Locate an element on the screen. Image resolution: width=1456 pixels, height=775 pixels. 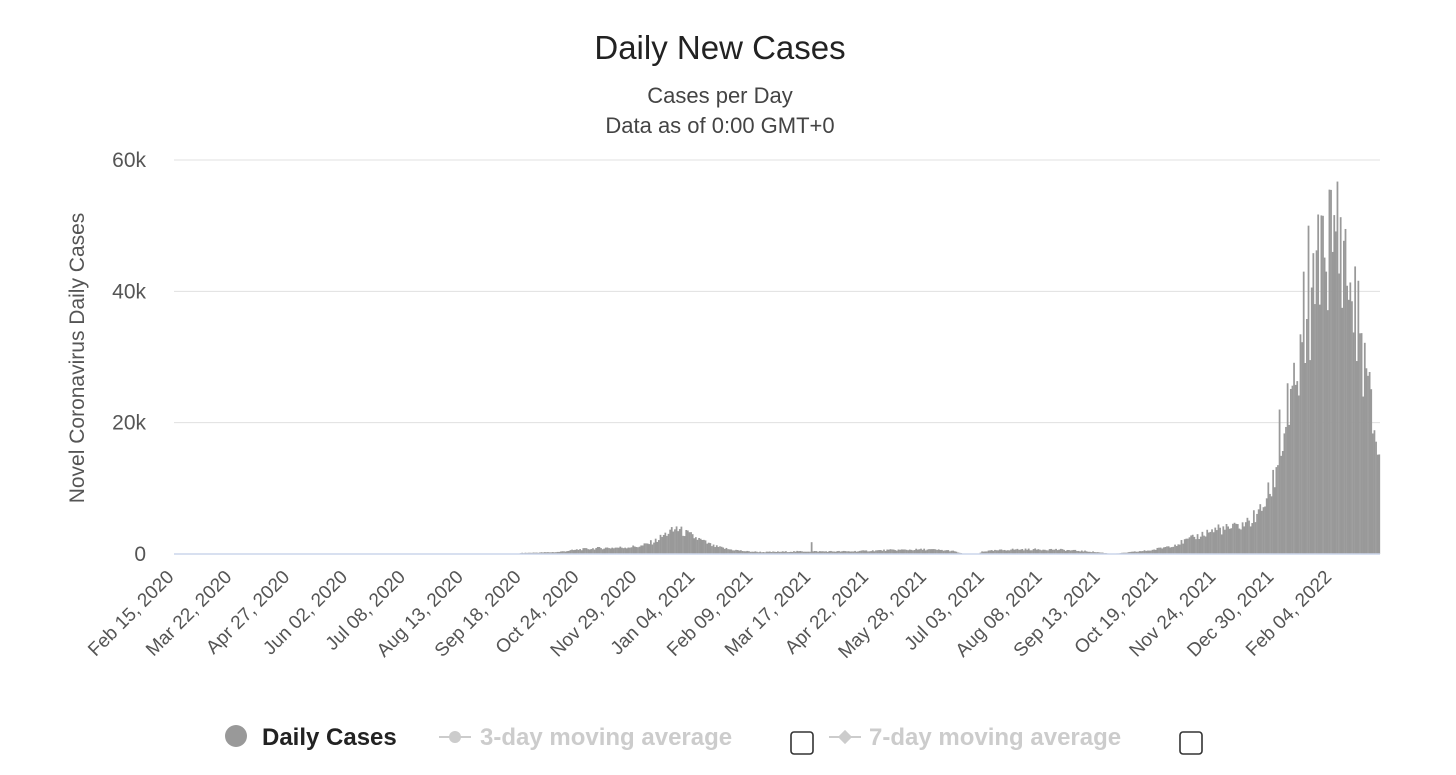
toggle-checkbox-3-day is located at coordinates (802, 743).